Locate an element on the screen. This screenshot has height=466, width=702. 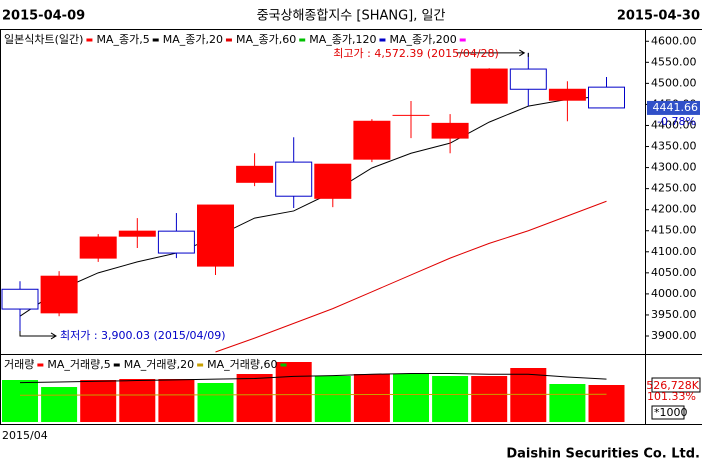
legend-entry: MA_종가,5 is located at coordinates (122, 39).